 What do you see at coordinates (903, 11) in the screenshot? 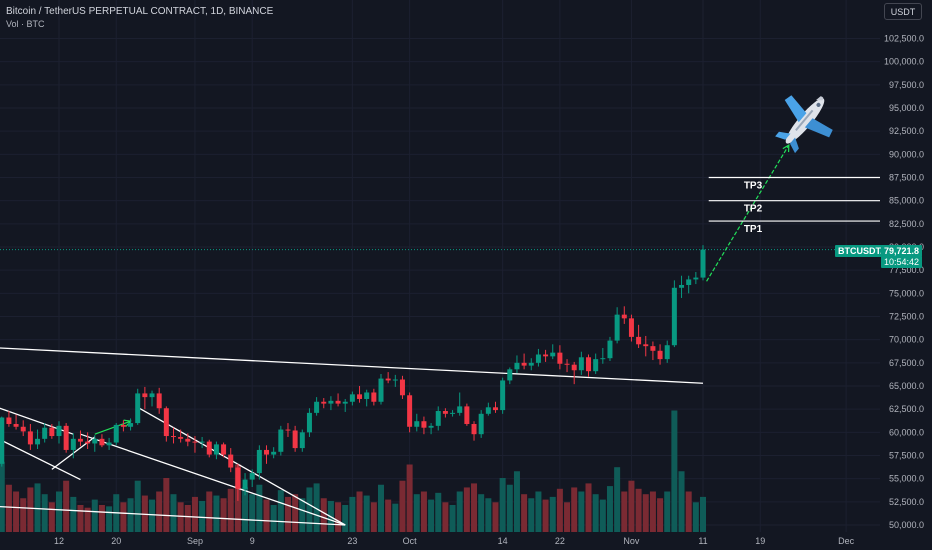
I see `currency-button: USDT` at bounding box center [903, 11].